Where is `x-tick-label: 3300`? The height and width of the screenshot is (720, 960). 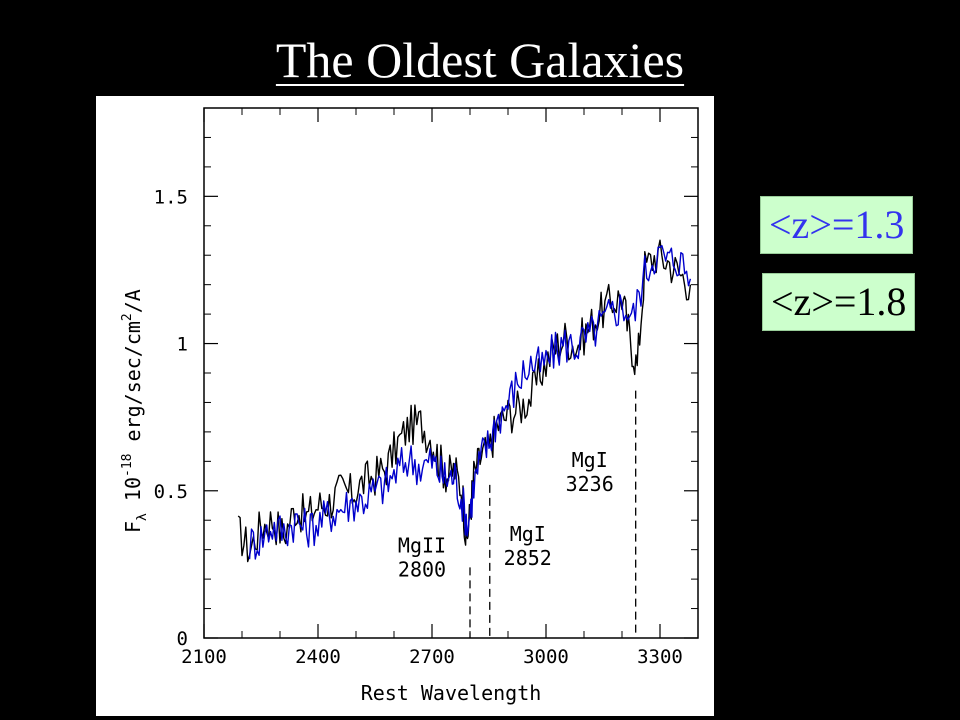
x-tick-label: 3300 is located at coordinates (660, 657).